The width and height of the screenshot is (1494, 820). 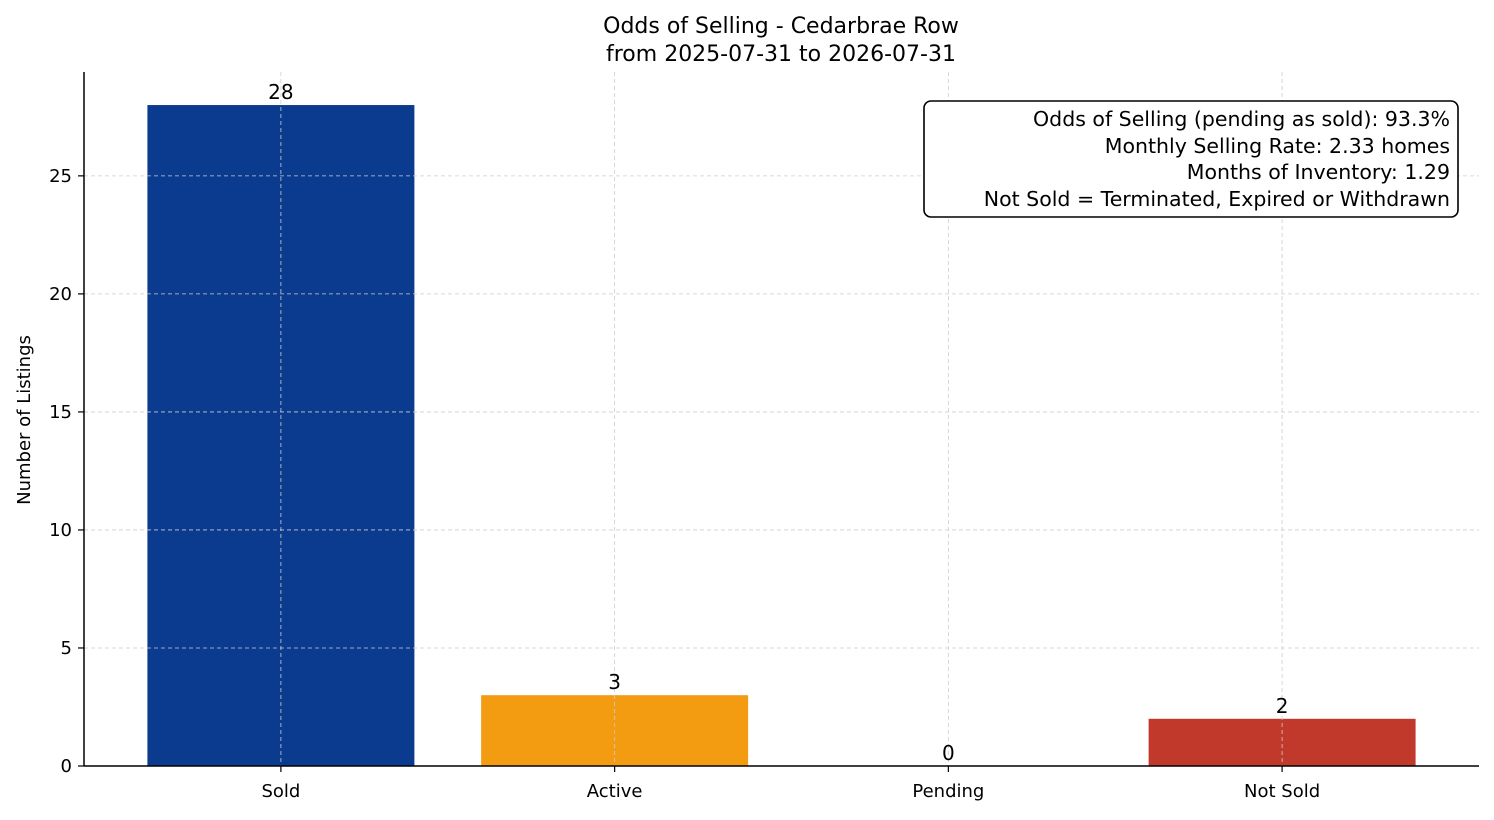 What do you see at coordinates (615, 791) in the screenshot?
I see `x-tick-label: Active` at bounding box center [615, 791].